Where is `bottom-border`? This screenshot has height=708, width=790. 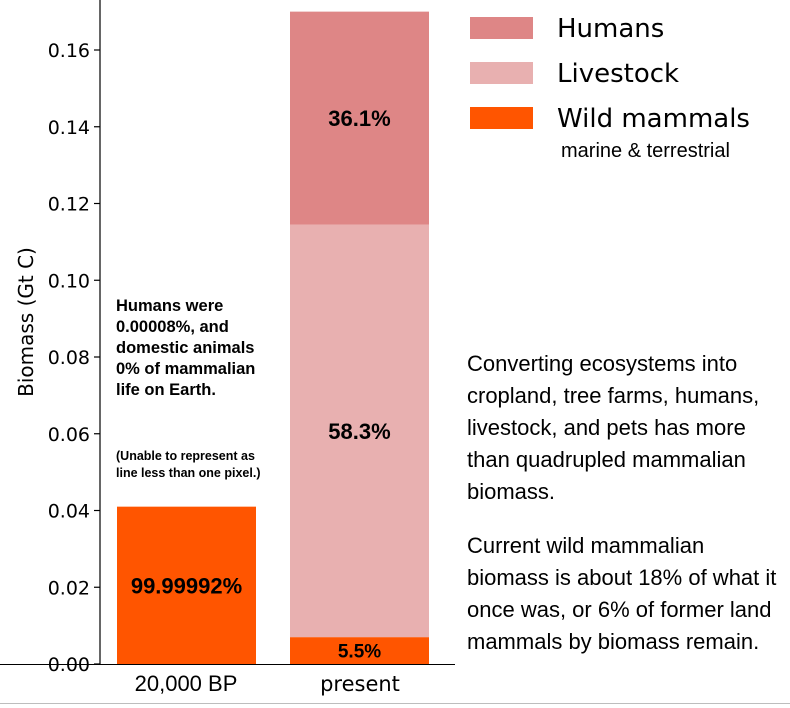
bottom-border is located at coordinates (395, 703).